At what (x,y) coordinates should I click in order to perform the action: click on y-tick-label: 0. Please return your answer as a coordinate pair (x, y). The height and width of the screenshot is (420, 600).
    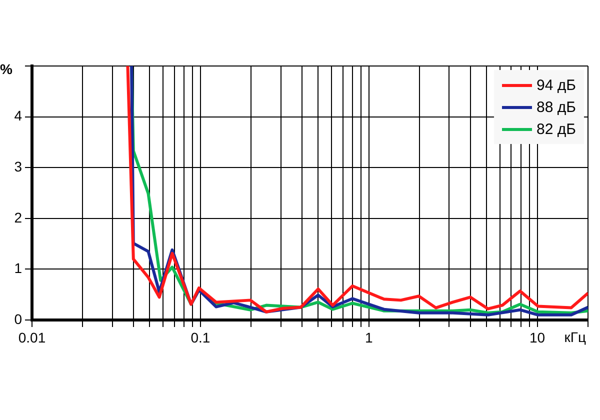
    Looking at the image, I should click on (18, 318).